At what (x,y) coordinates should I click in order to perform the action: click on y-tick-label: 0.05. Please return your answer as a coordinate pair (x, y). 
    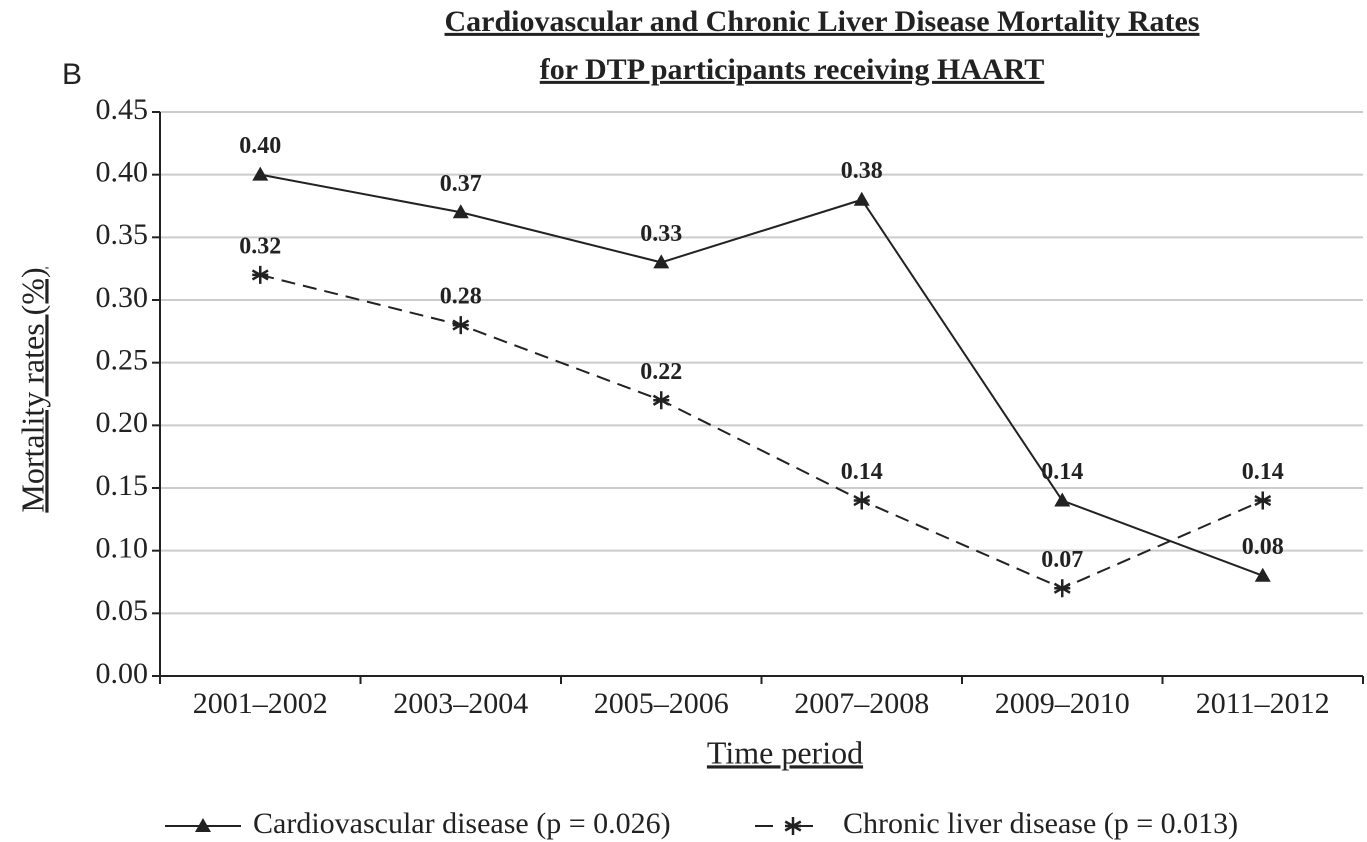
    Looking at the image, I should click on (122, 610).